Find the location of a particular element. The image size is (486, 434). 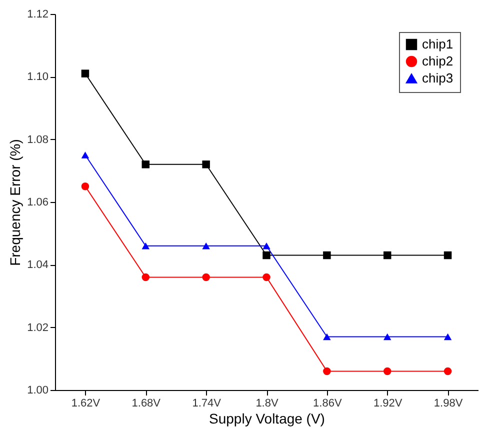

legend-label: chip3 is located at coordinates (438, 78).